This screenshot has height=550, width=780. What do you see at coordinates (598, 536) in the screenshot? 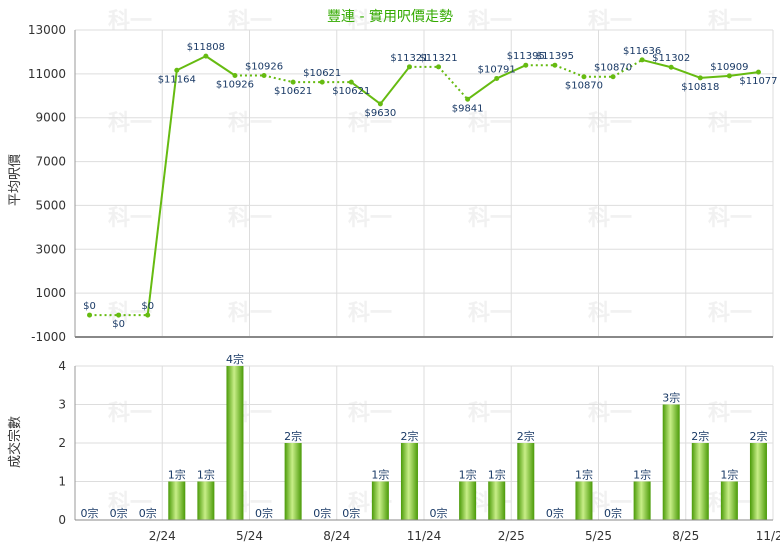
I see `x-tick-label: 5/25` at bounding box center [598, 536].